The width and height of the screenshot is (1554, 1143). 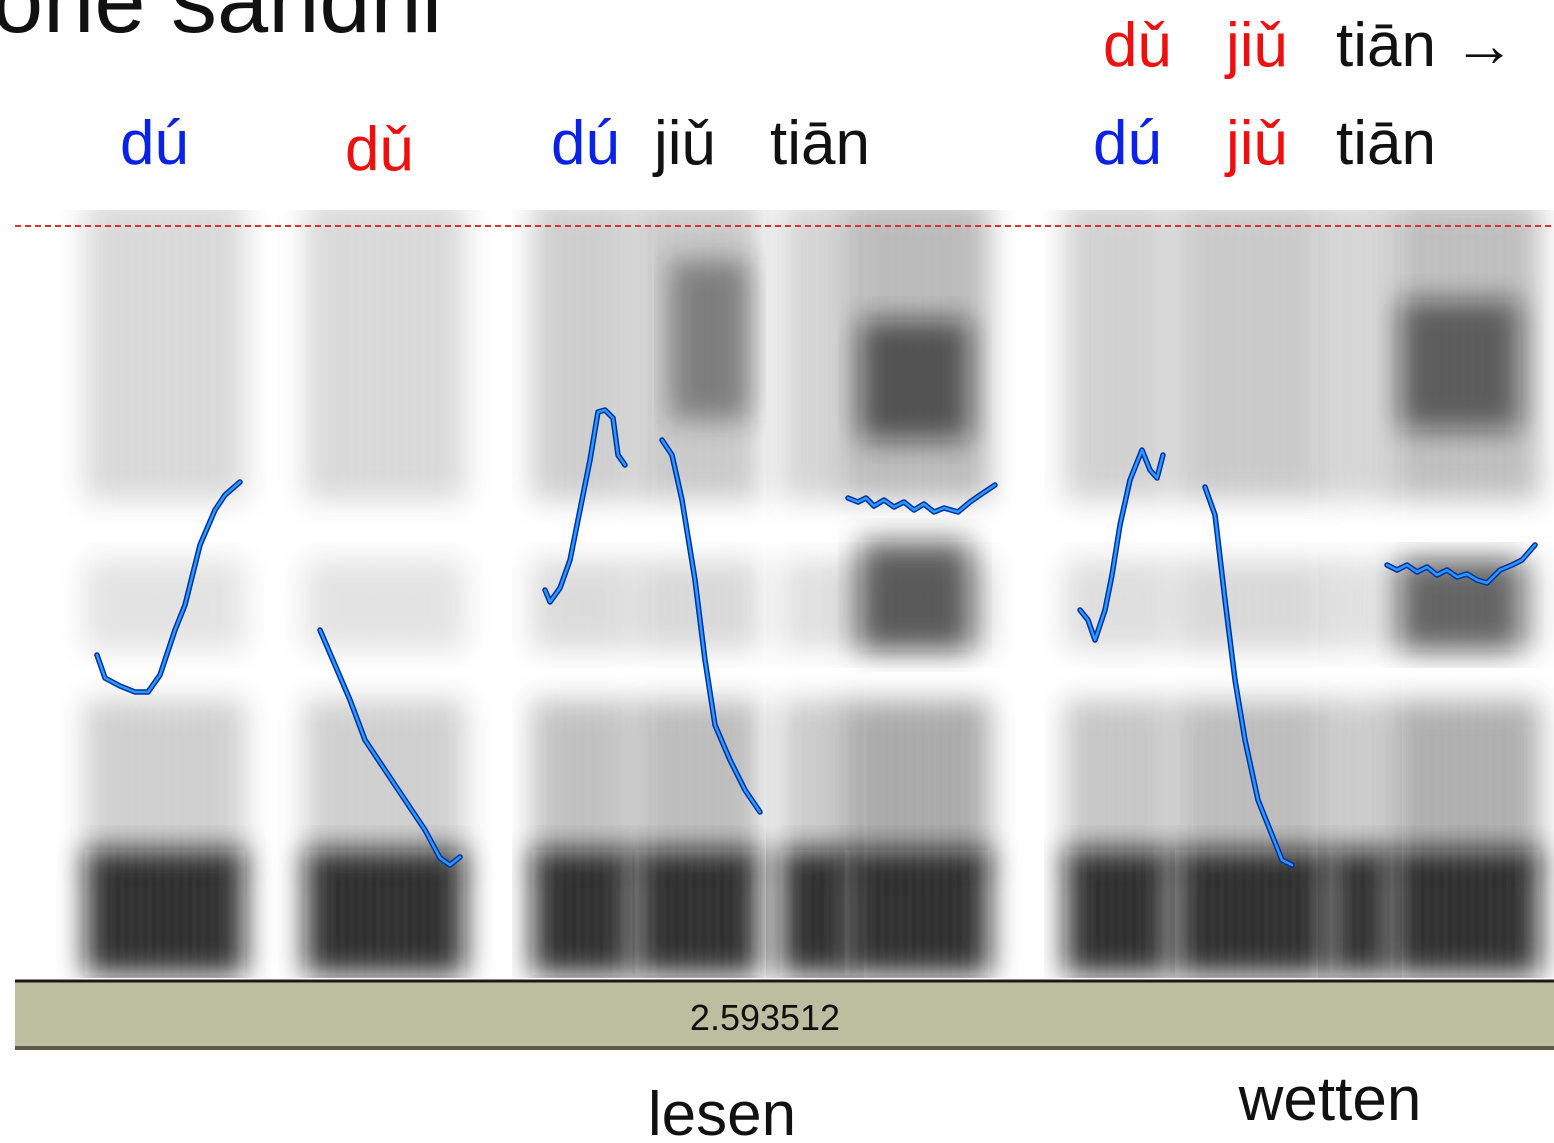 I want to click on status-bar: 2.593512, so click(x=784, y=1014).